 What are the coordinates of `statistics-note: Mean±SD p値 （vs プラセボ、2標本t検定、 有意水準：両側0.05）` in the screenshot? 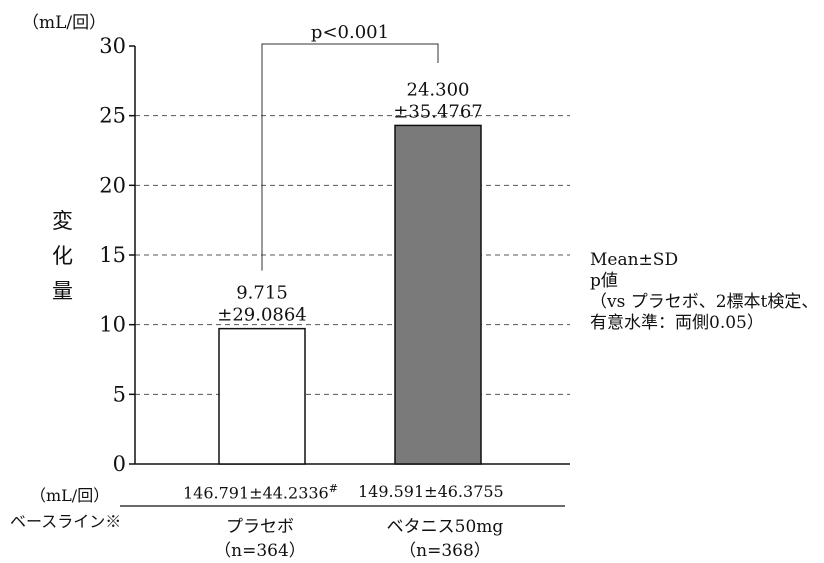 It's located at (704, 292).